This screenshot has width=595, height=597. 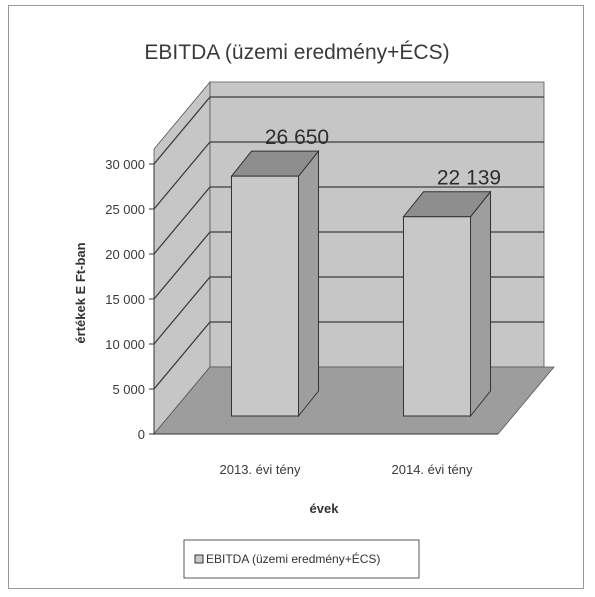 I want to click on legend-box, so click(x=301, y=559).